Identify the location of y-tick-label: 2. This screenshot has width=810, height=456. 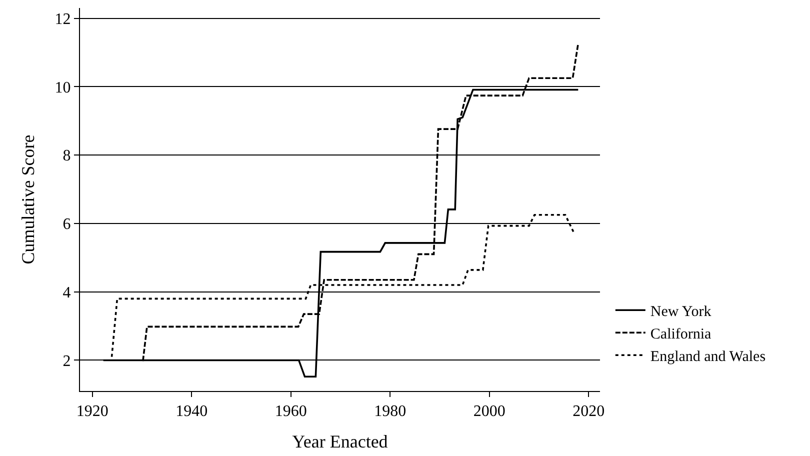
(66, 361).